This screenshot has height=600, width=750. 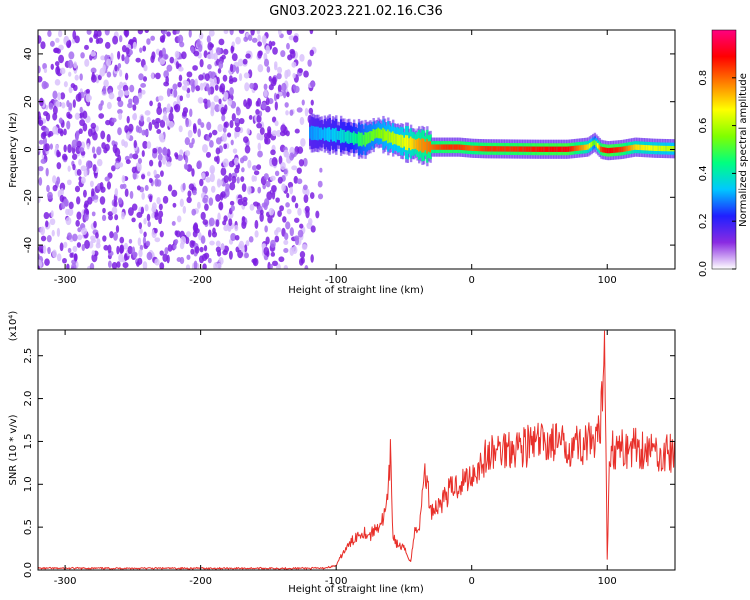 I want to click on colorbar-tick-label: 0.8, so click(x=703, y=78).